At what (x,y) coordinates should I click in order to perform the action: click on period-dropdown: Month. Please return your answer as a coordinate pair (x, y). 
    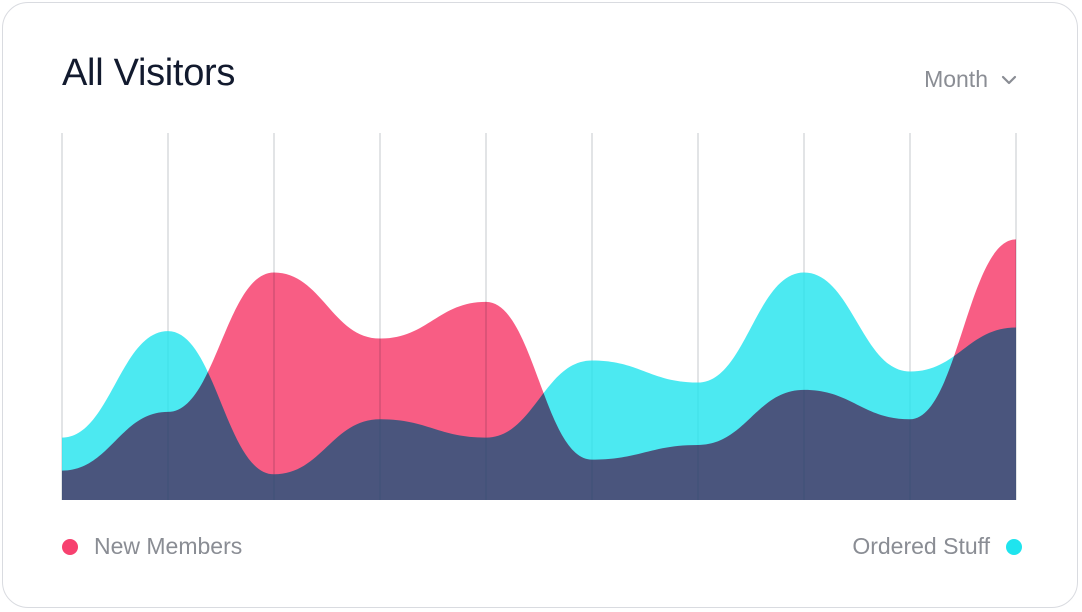
    Looking at the image, I should click on (971, 79).